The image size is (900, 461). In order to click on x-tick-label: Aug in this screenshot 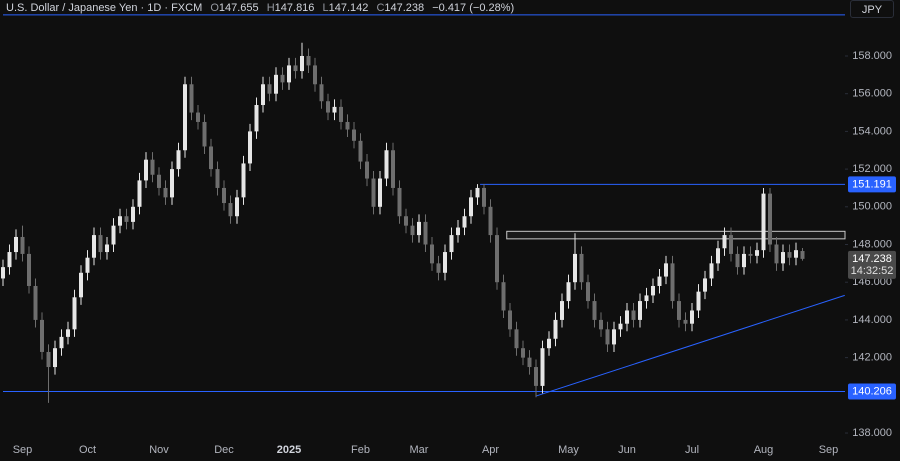, I will do `click(764, 450)`.